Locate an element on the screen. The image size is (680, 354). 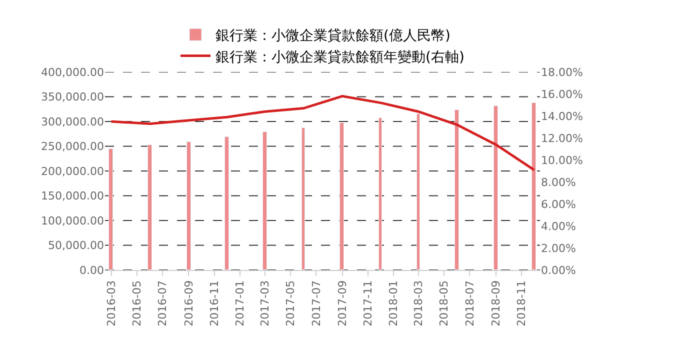
x-tick-label: 2017-05 is located at coordinates (291, 303).